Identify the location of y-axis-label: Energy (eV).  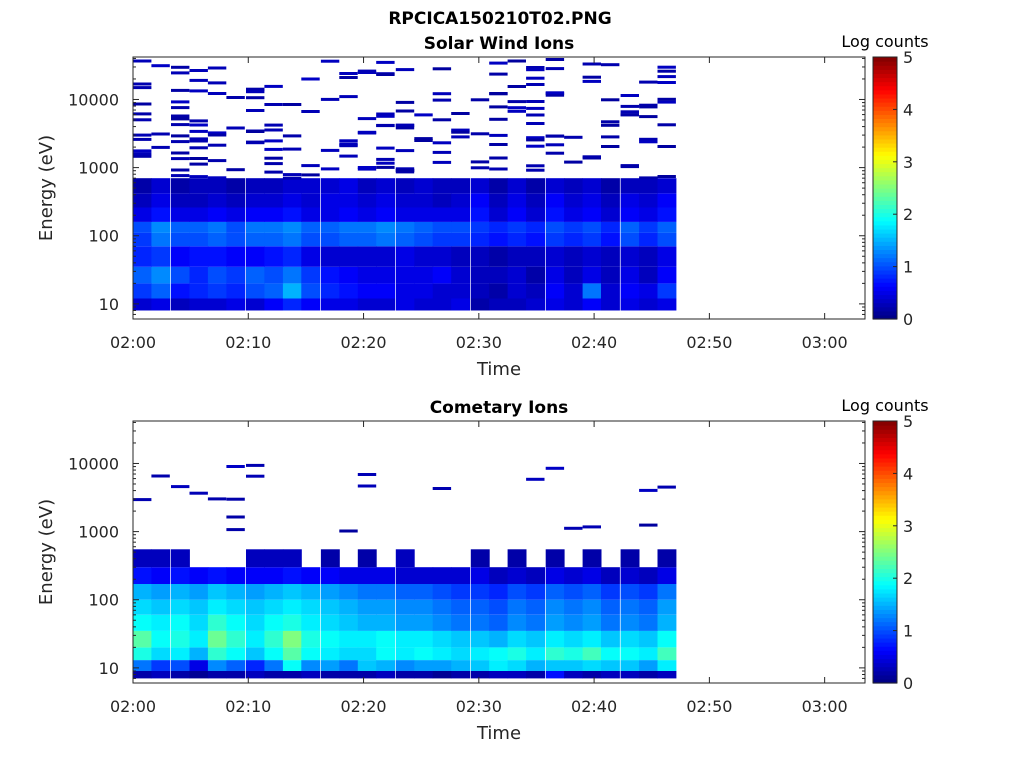
(46, 188).